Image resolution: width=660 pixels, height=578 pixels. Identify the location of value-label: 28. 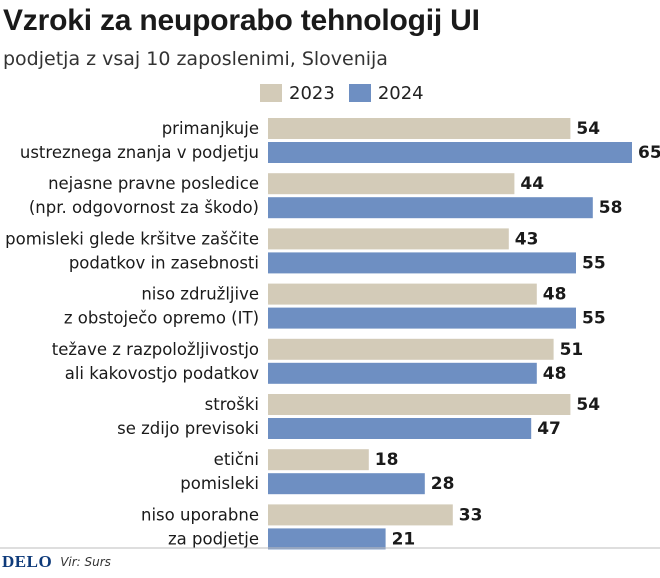
(443, 484).